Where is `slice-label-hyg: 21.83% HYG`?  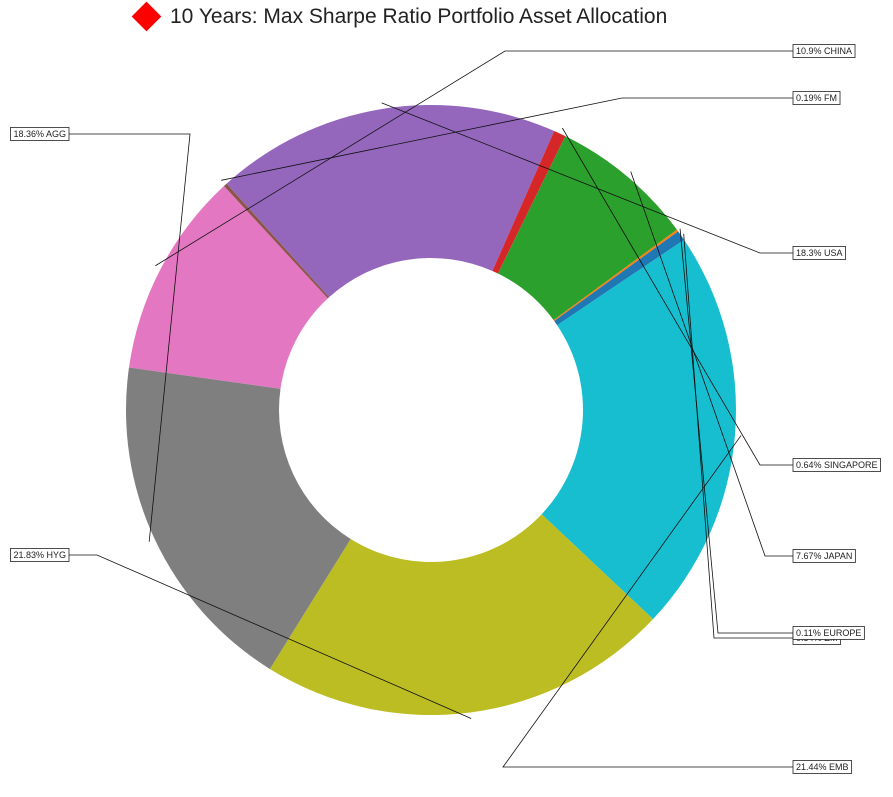
slice-label-hyg: 21.83% HYG is located at coordinates (40, 555).